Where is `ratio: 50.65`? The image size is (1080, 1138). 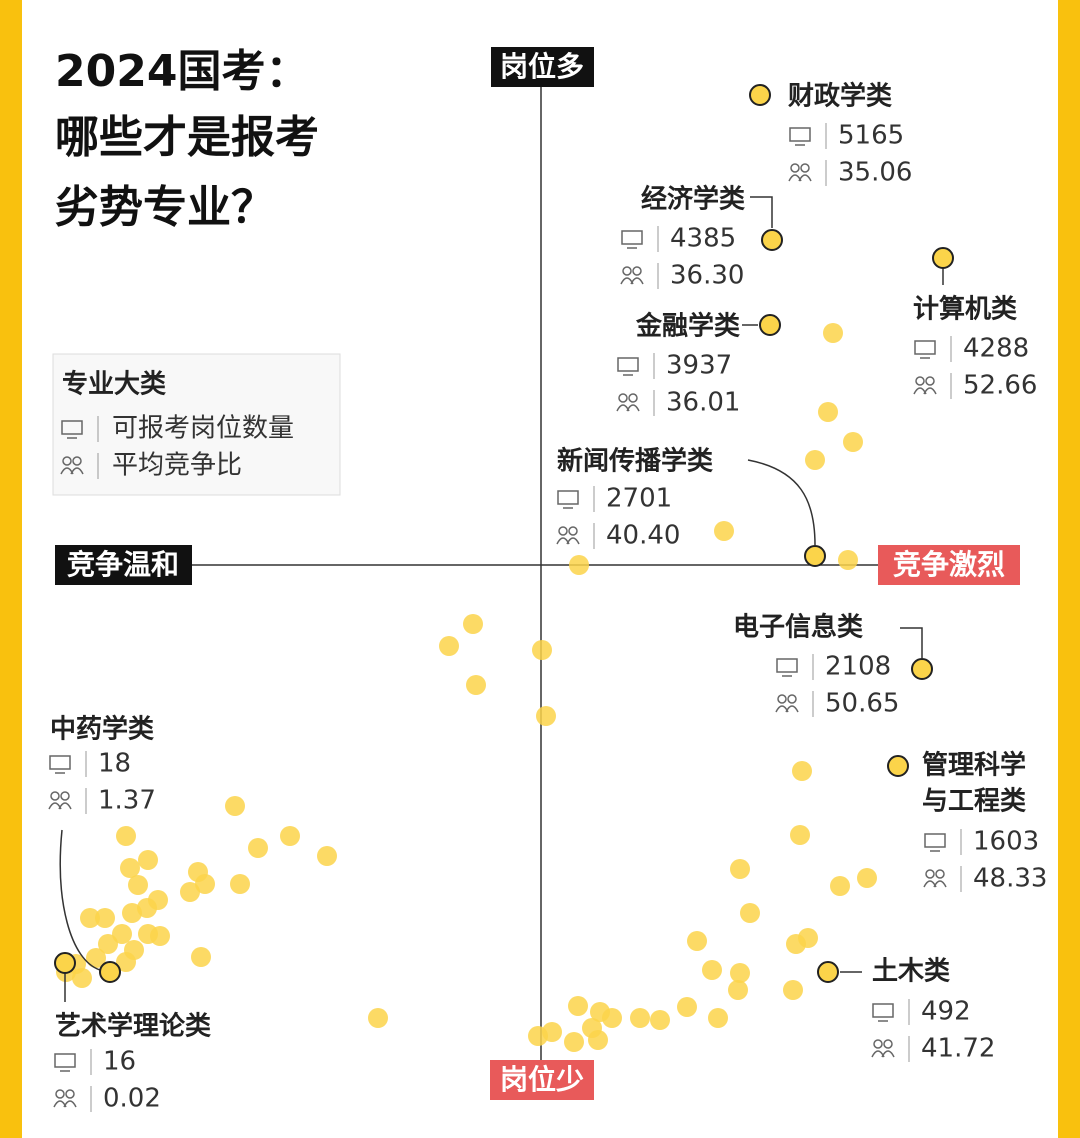
ratio: 50.65 is located at coordinates (862, 704).